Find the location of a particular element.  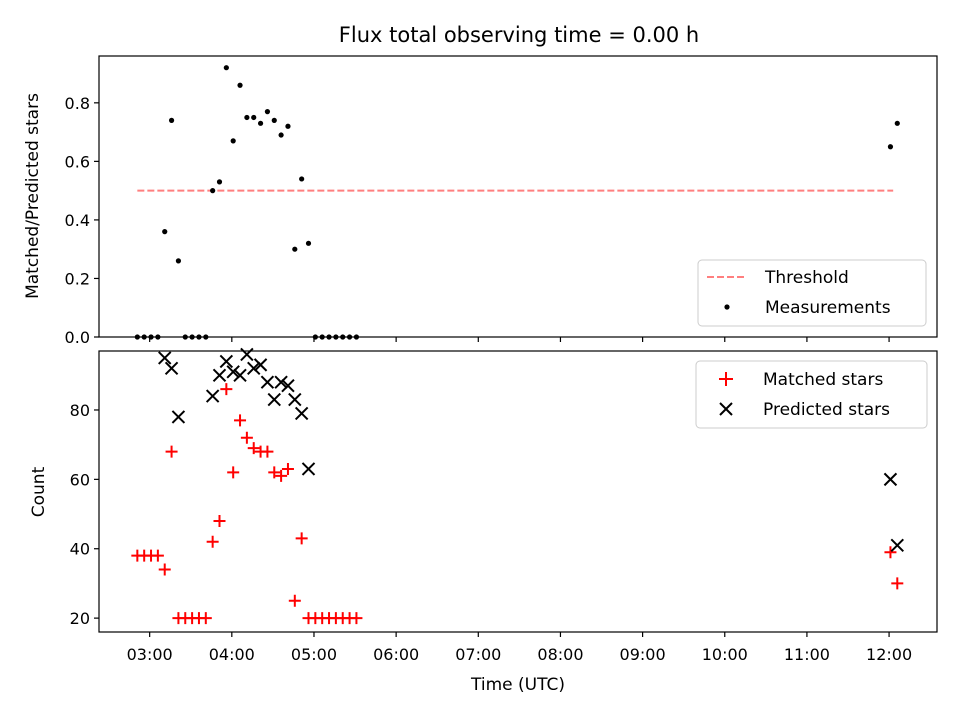

bottom-legend-box is located at coordinates (811, 394).